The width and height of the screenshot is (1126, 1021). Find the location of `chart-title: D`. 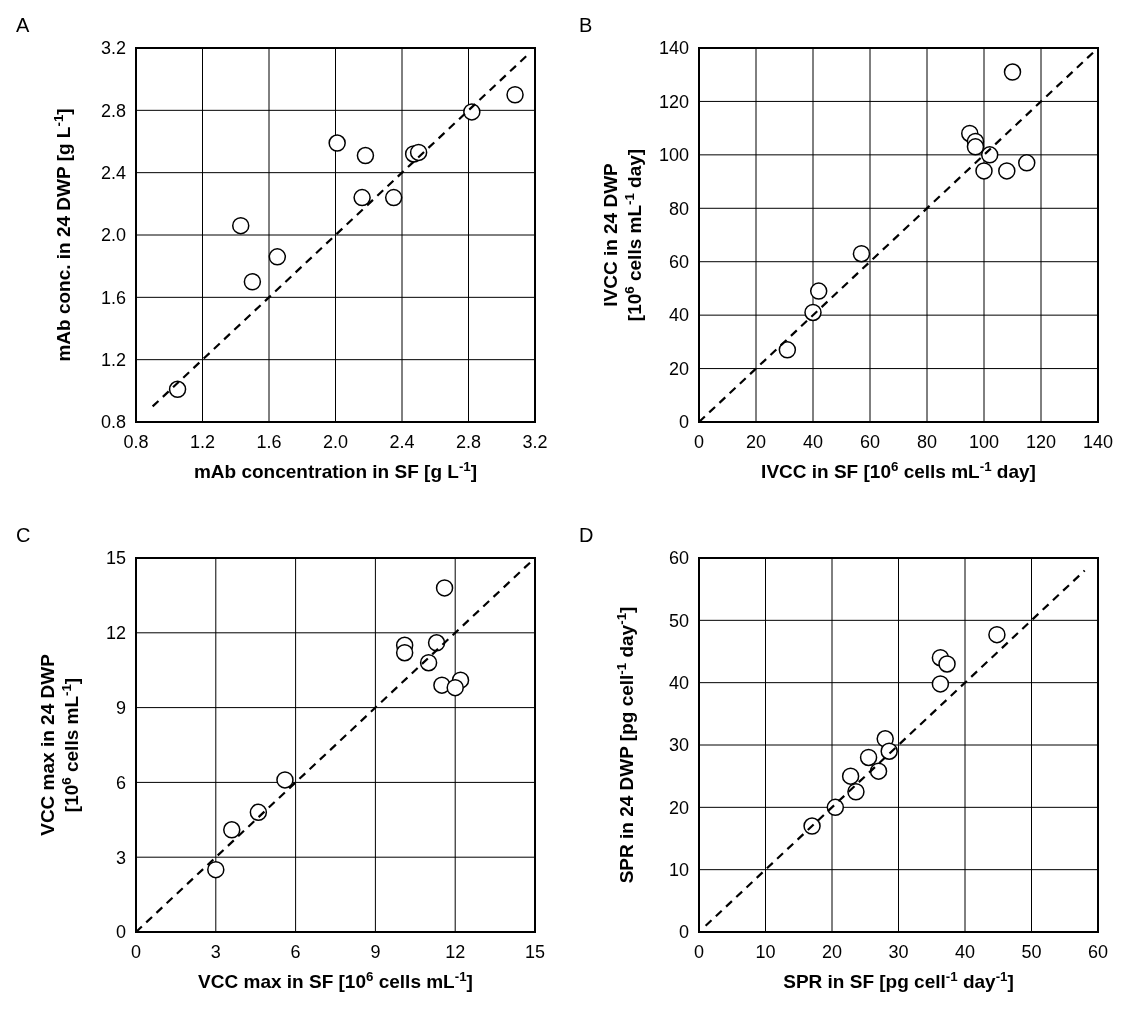

chart-title: D is located at coordinates (586, 535).